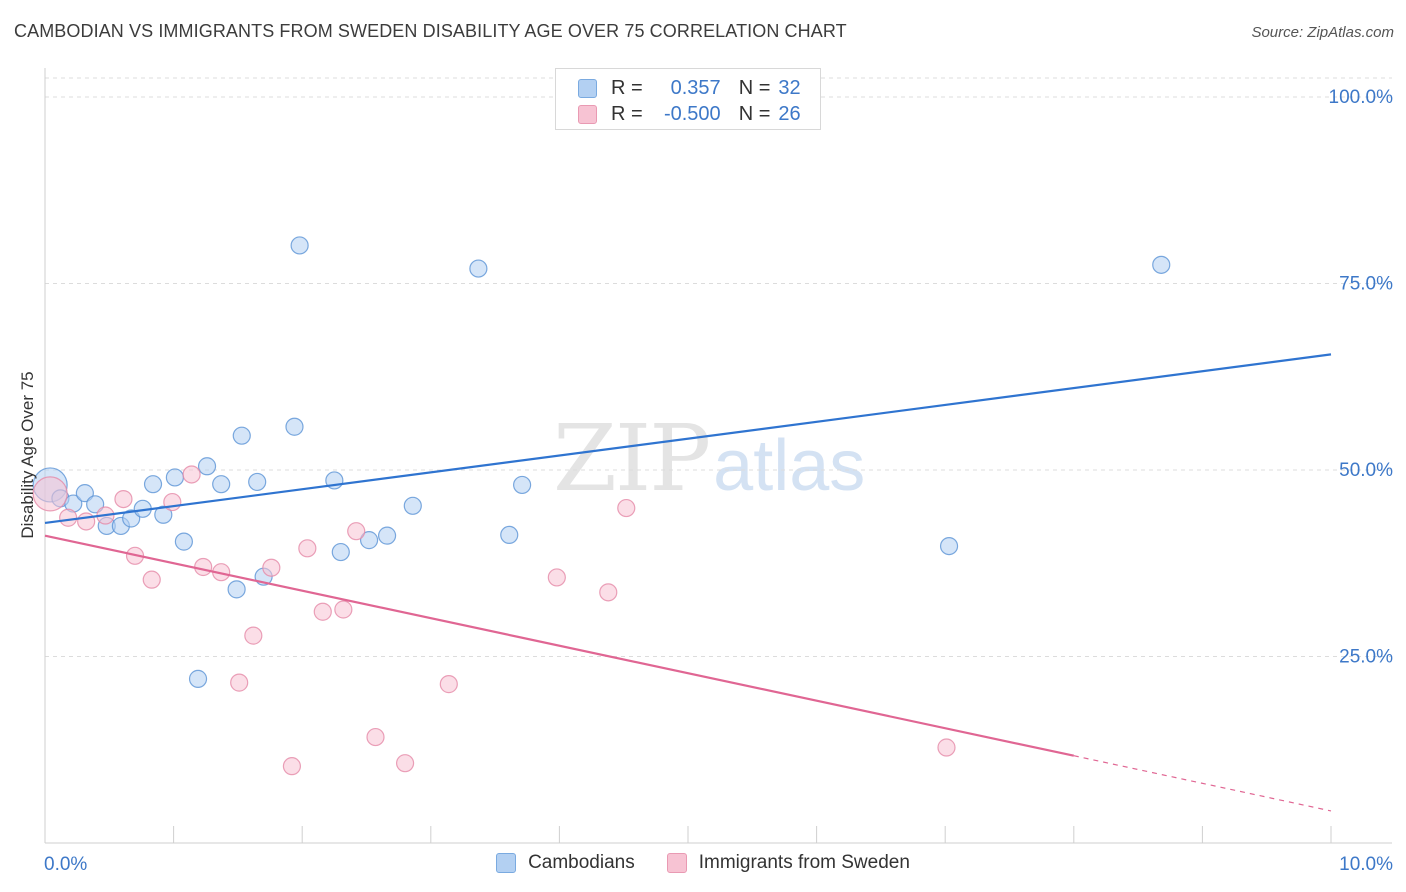 The width and height of the screenshot is (1406, 892). Describe the element at coordinates (27, 455) in the screenshot. I see `y-axis-label: Disability Age Over 75` at that location.